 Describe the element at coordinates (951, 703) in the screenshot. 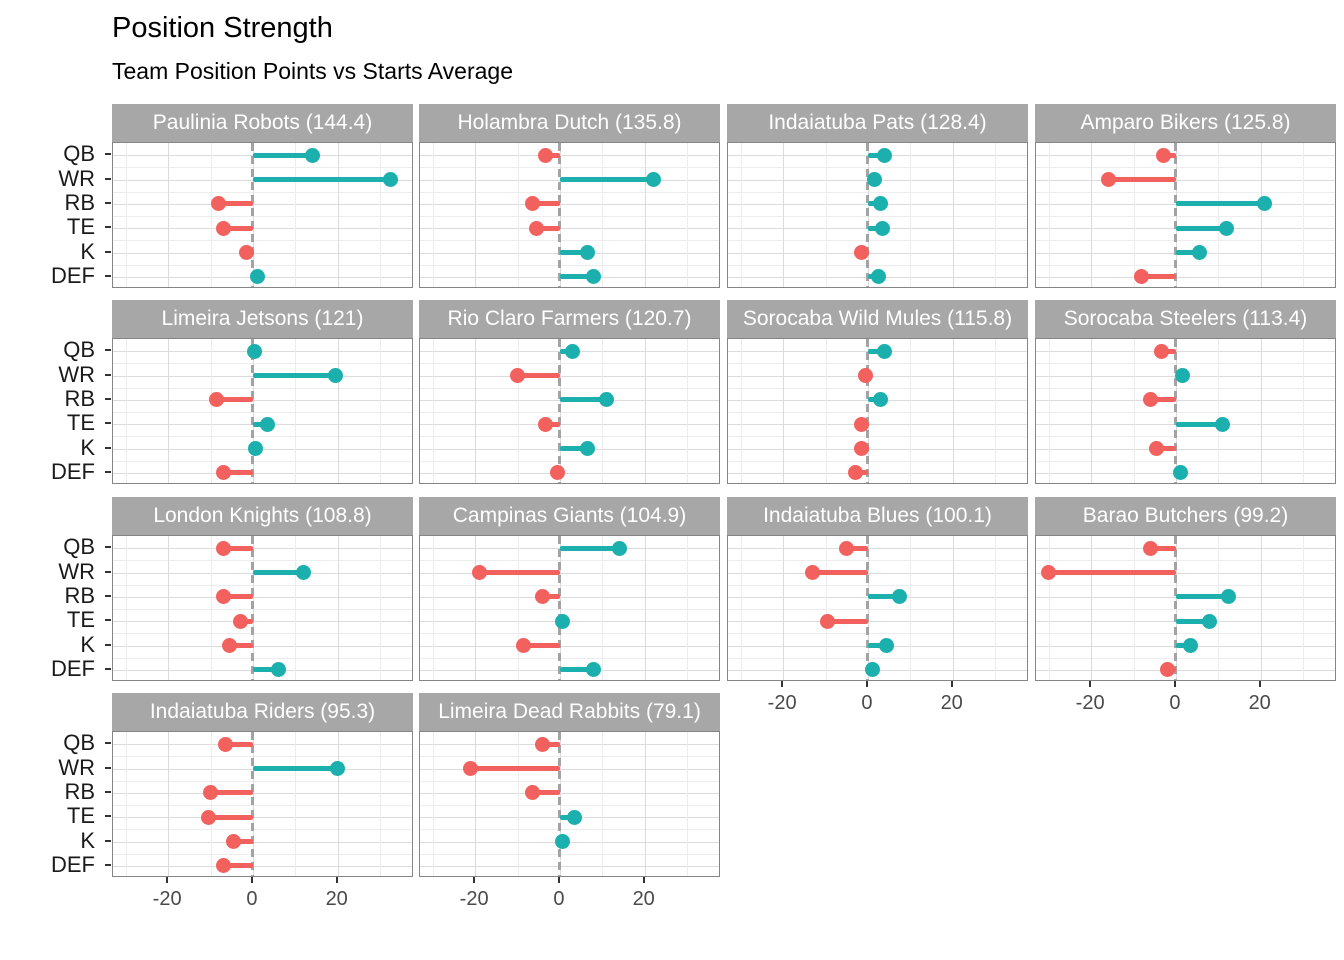

I see `x-axis-label: 20` at that location.